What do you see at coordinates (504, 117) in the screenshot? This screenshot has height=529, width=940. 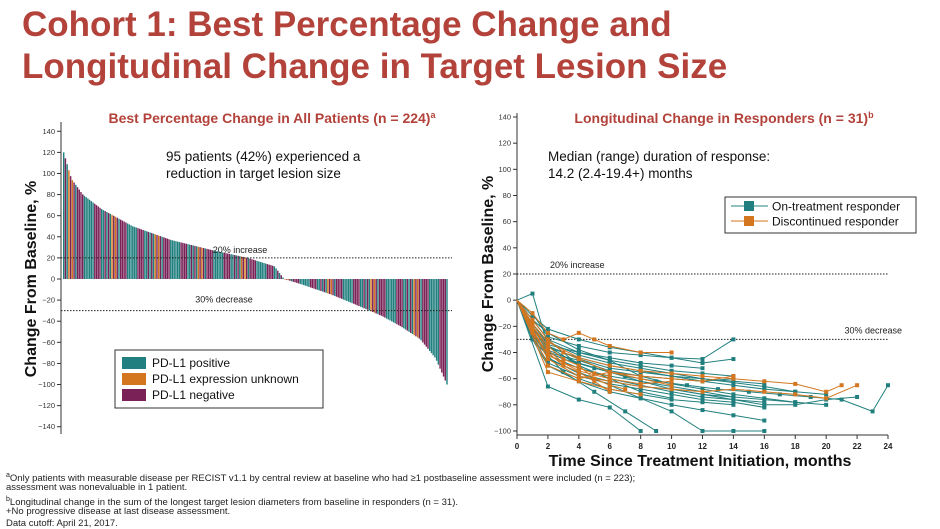 I see `spider-y-tick-label: 140` at bounding box center [504, 117].